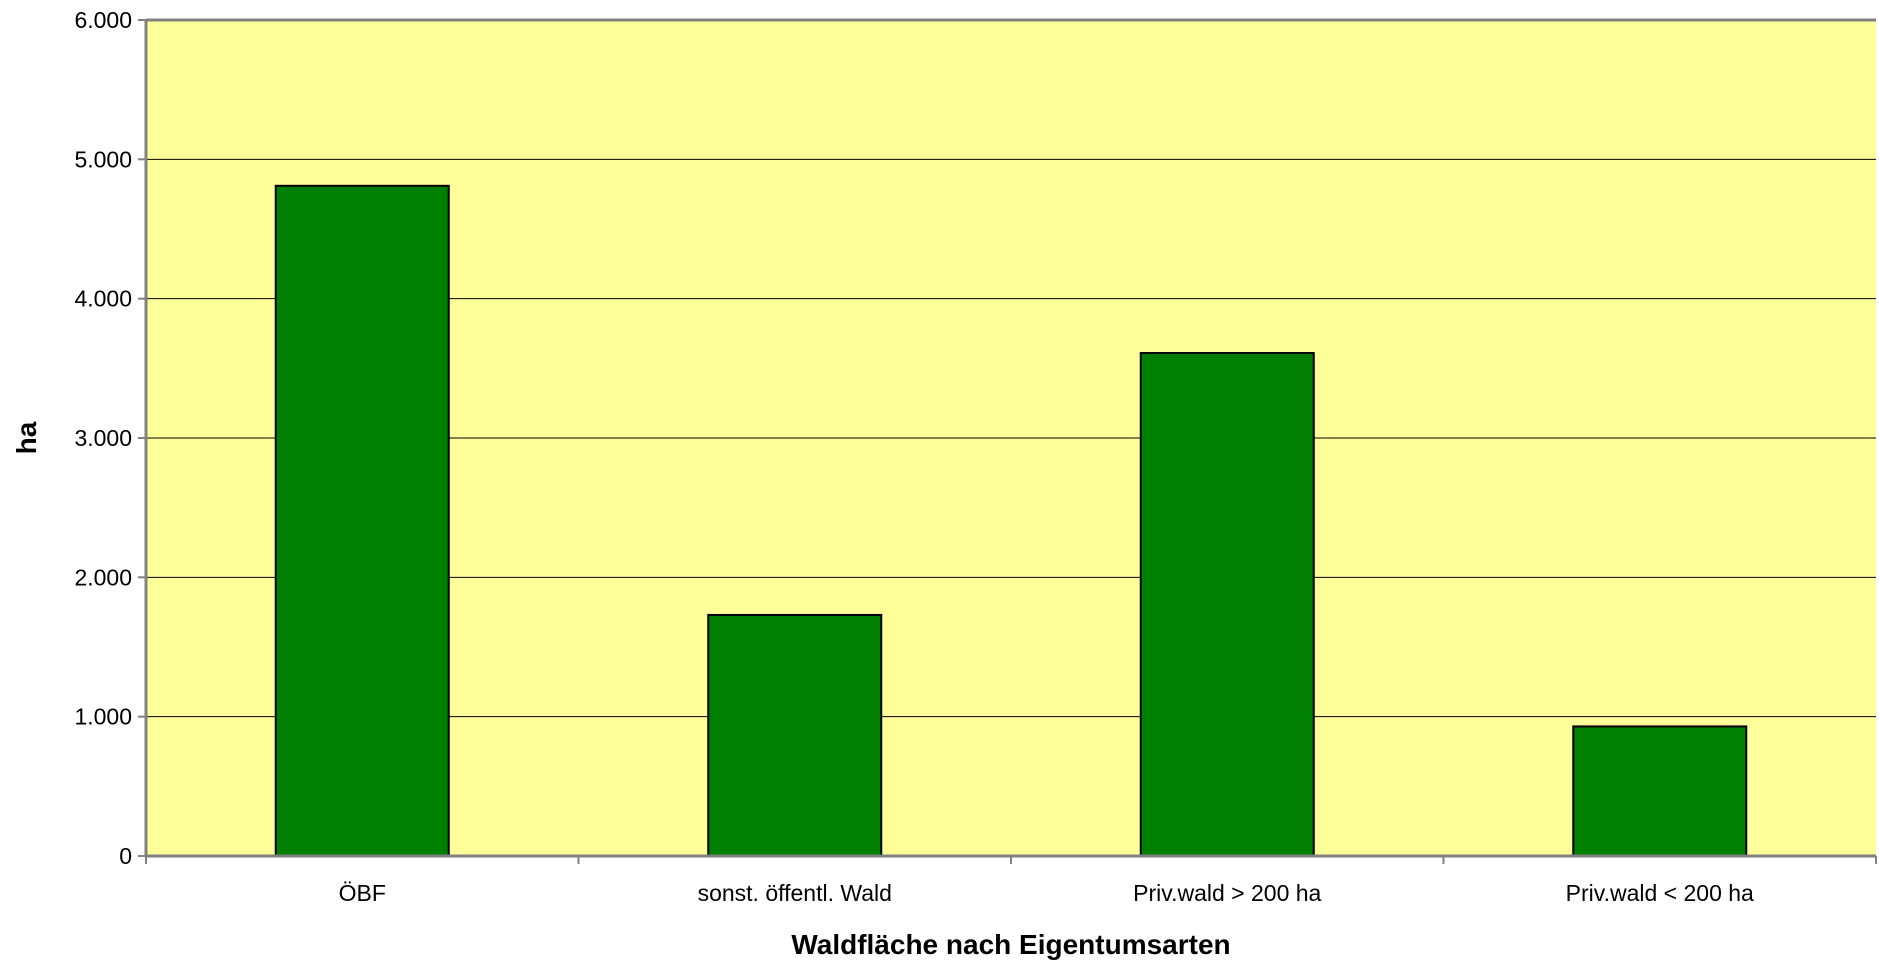  Describe the element at coordinates (103, 20) in the screenshot. I see `y-tick-label: 6.000` at that location.